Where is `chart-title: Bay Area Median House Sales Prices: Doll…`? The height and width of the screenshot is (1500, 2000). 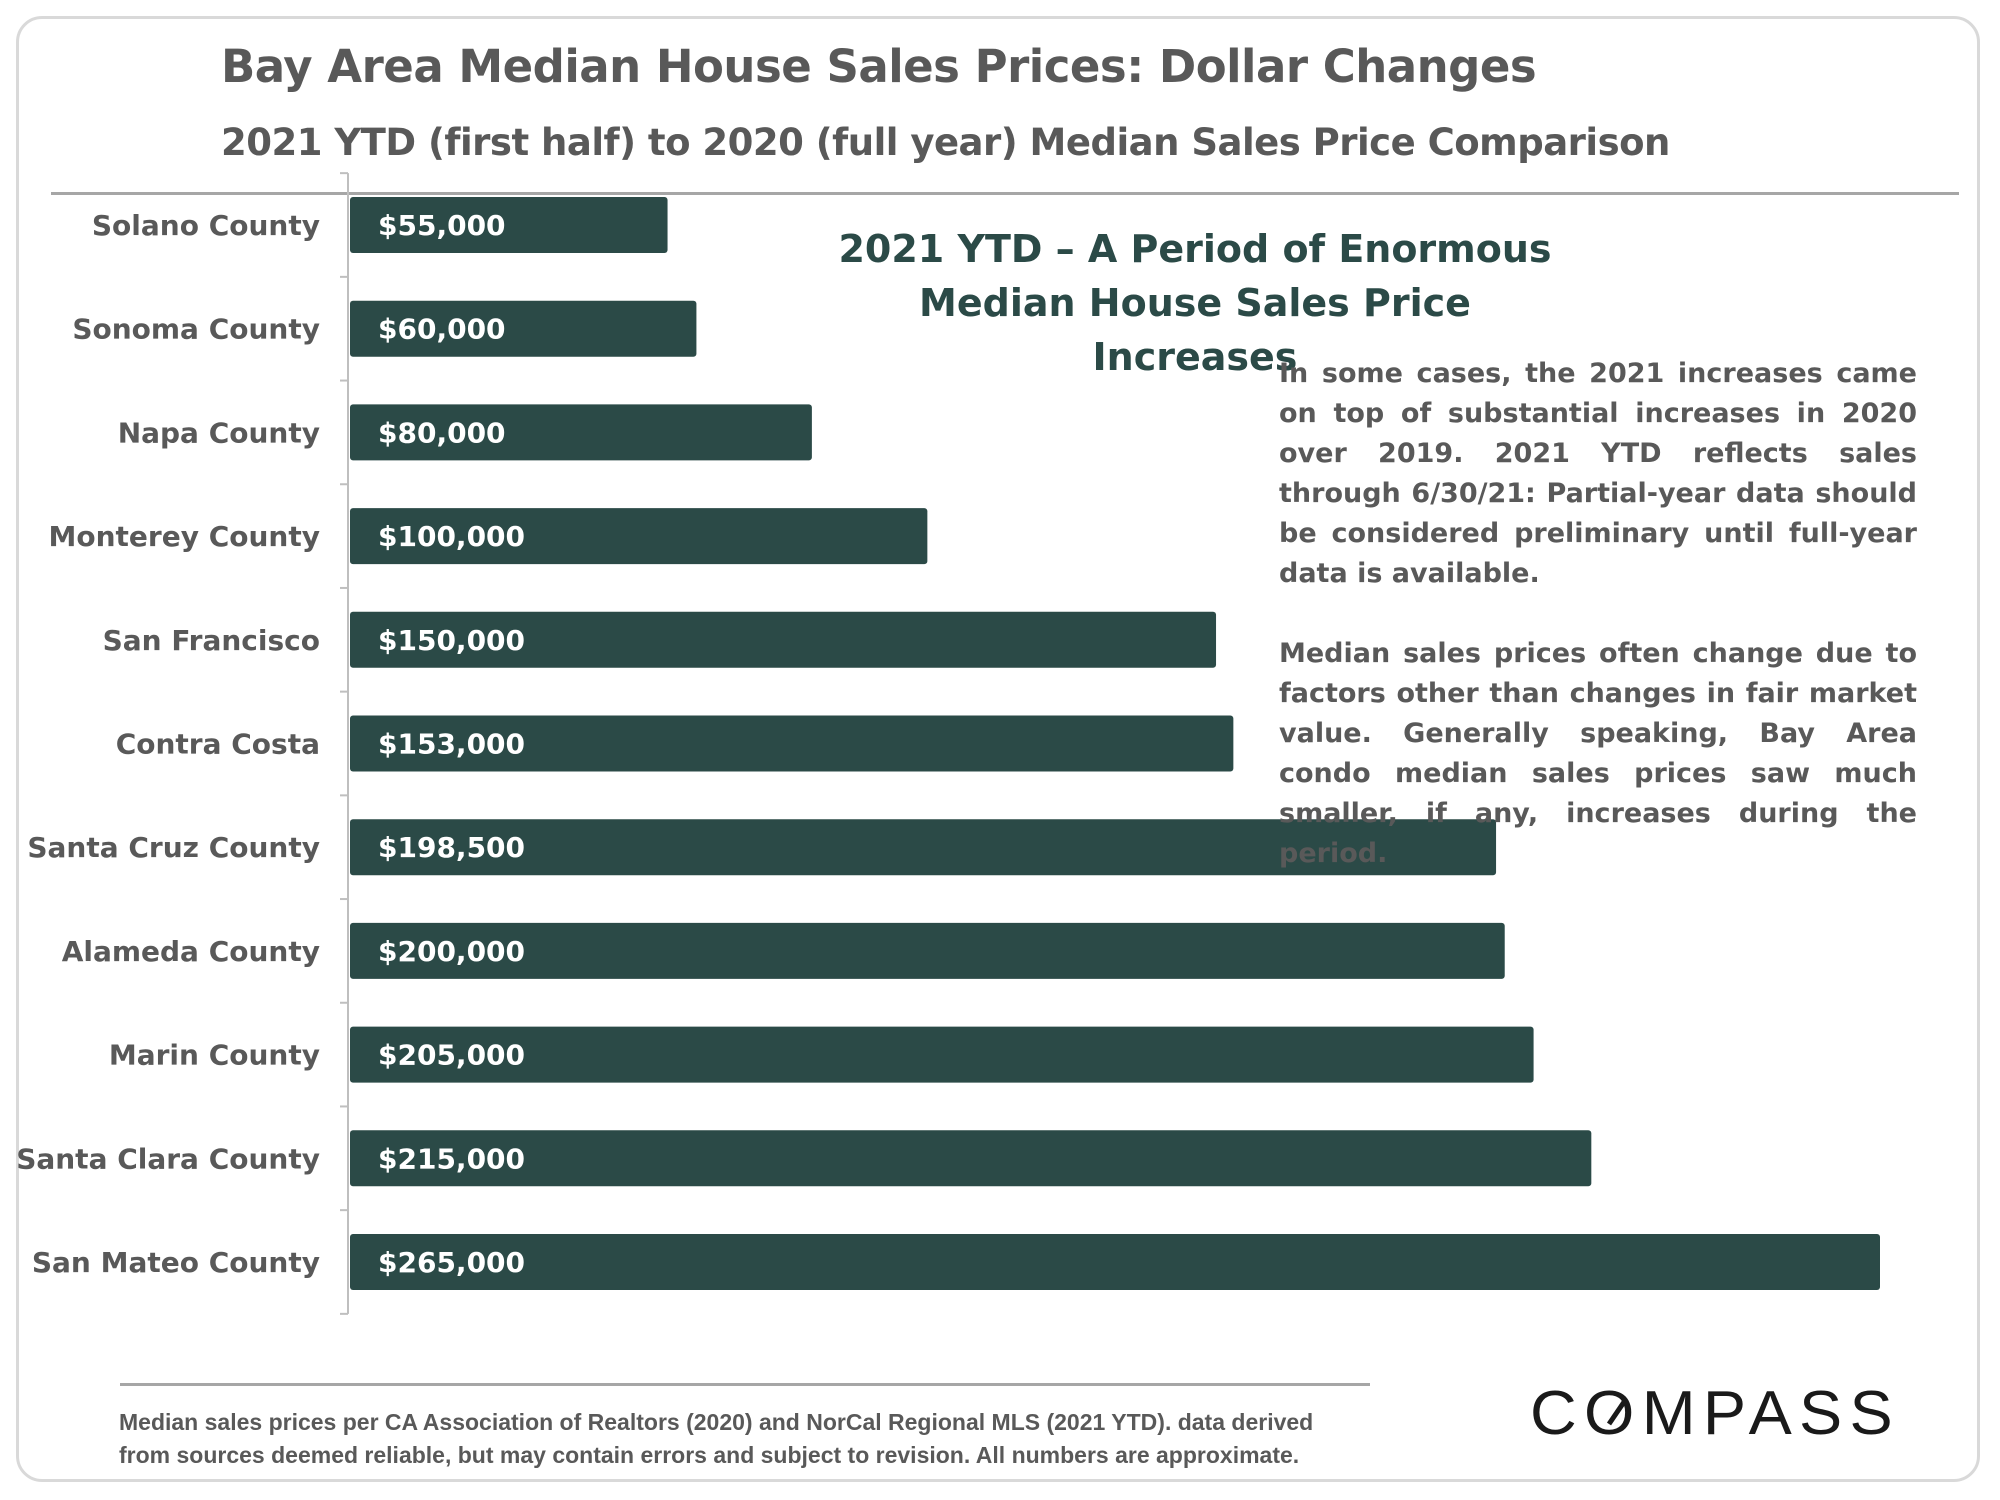 chart-title: Bay Area Median House Sales Prices: Doll… is located at coordinates (879, 66).